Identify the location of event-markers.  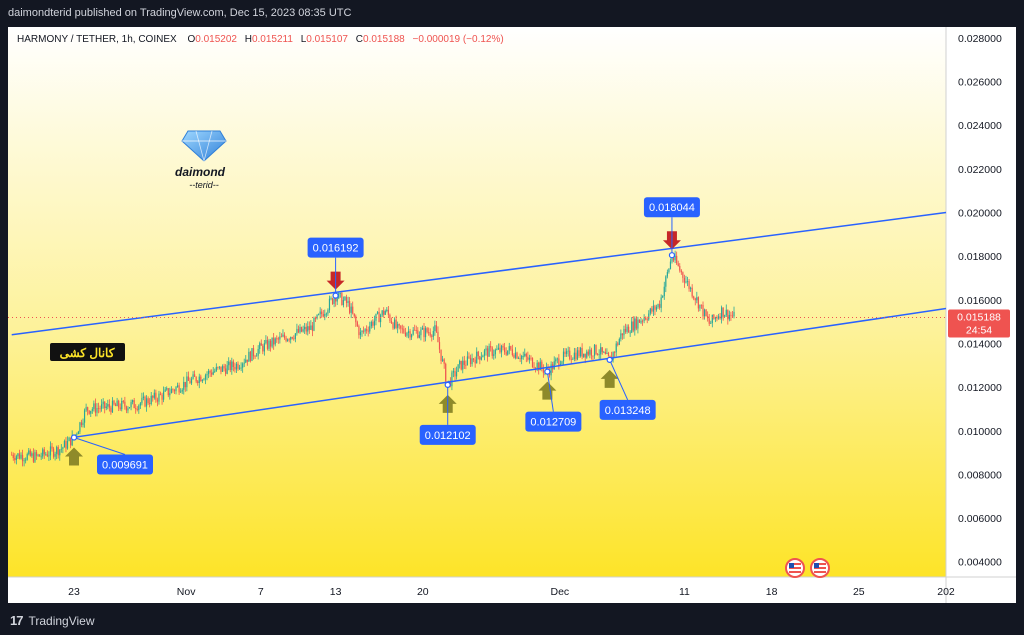
(807, 568).